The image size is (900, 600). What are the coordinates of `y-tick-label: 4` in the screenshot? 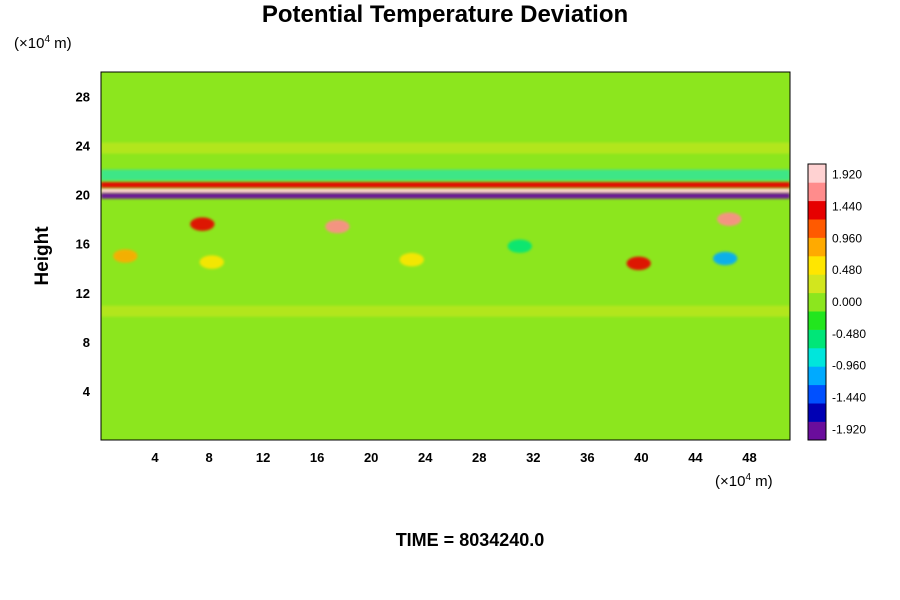 It's located at (87, 391).